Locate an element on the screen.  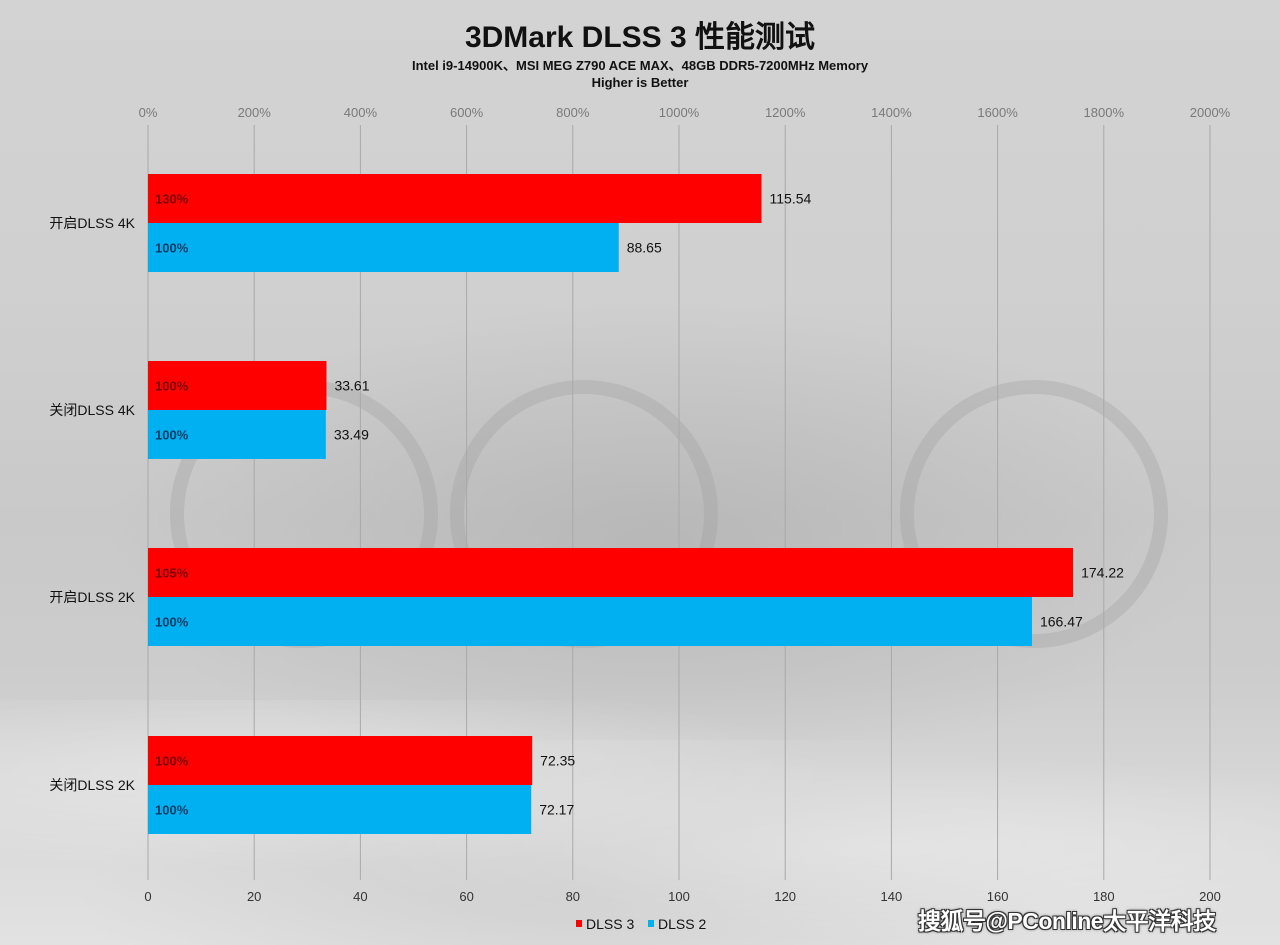
top-axis-tick-label: 1400% is located at coordinates (891, 112).